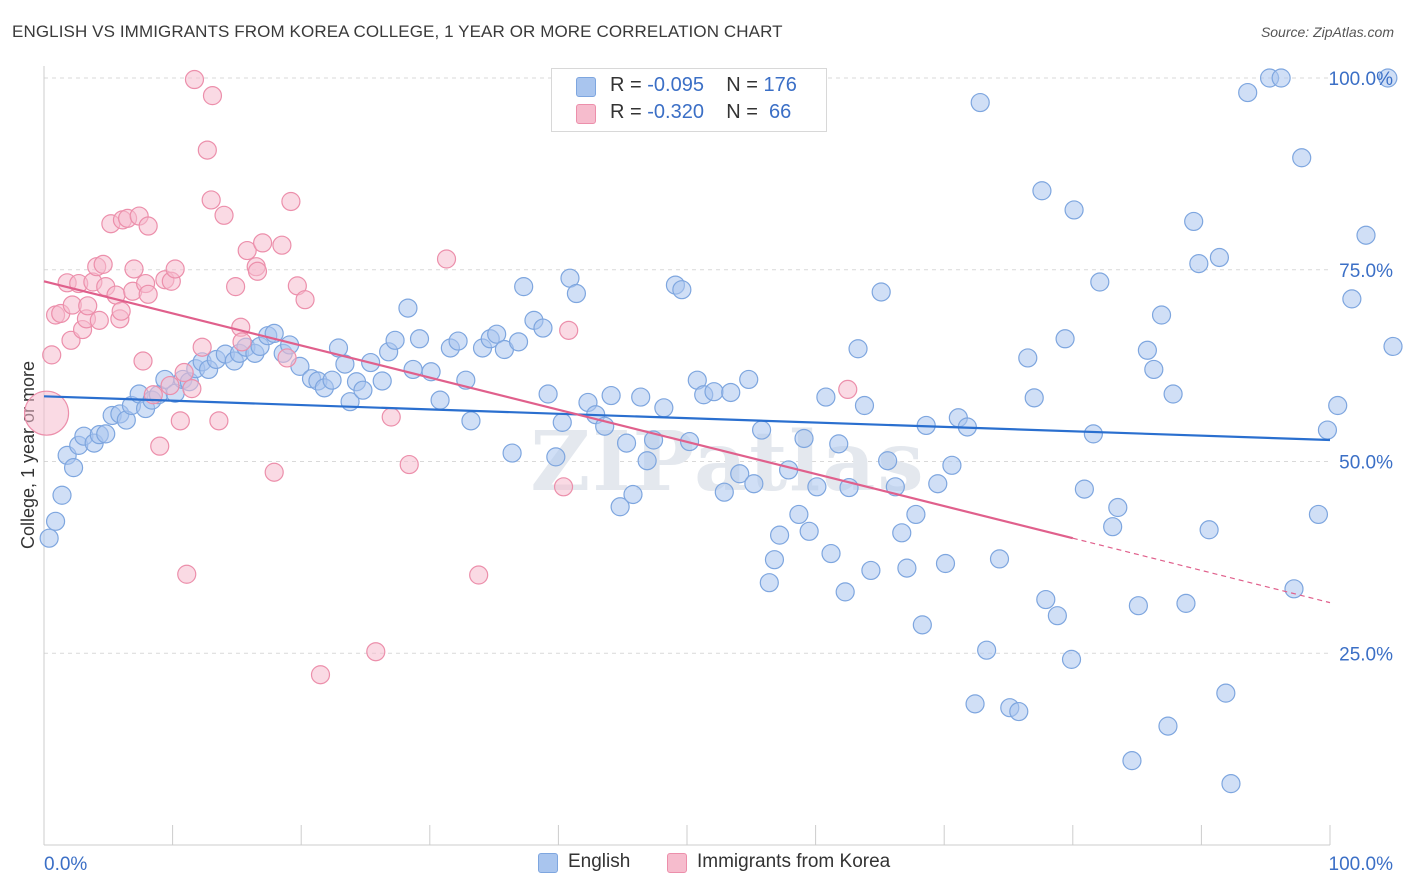  What do you see at coordinates (65, 864) in the screenshot?
I see `x-tick-label: 0.0%` at bounding box center [65, 864].